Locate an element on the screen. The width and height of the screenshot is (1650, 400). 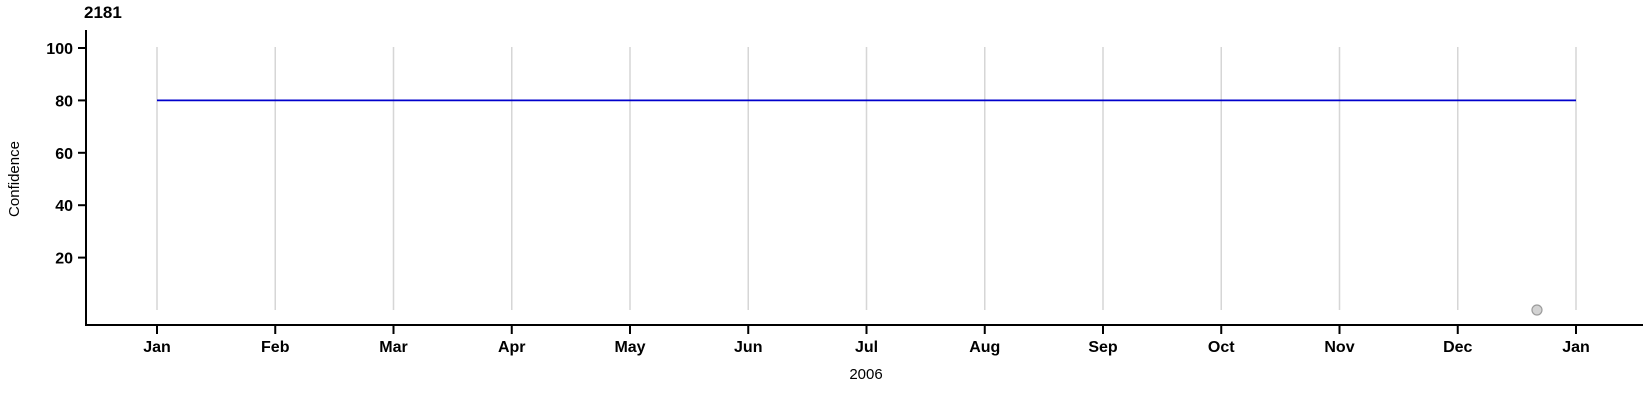
y-tick-label: 40 is located at coordinates (64, 206).